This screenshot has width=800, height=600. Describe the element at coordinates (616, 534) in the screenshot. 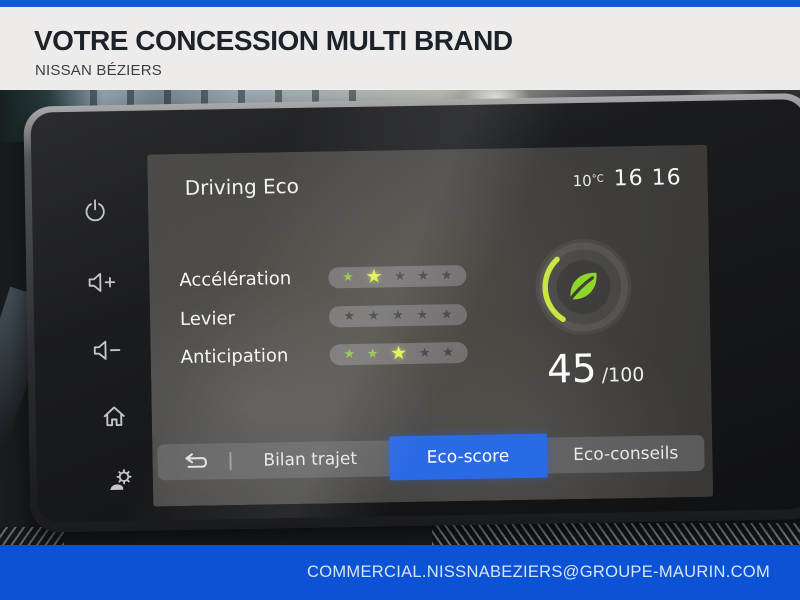

I see `dashboard-texture-right` at that location.